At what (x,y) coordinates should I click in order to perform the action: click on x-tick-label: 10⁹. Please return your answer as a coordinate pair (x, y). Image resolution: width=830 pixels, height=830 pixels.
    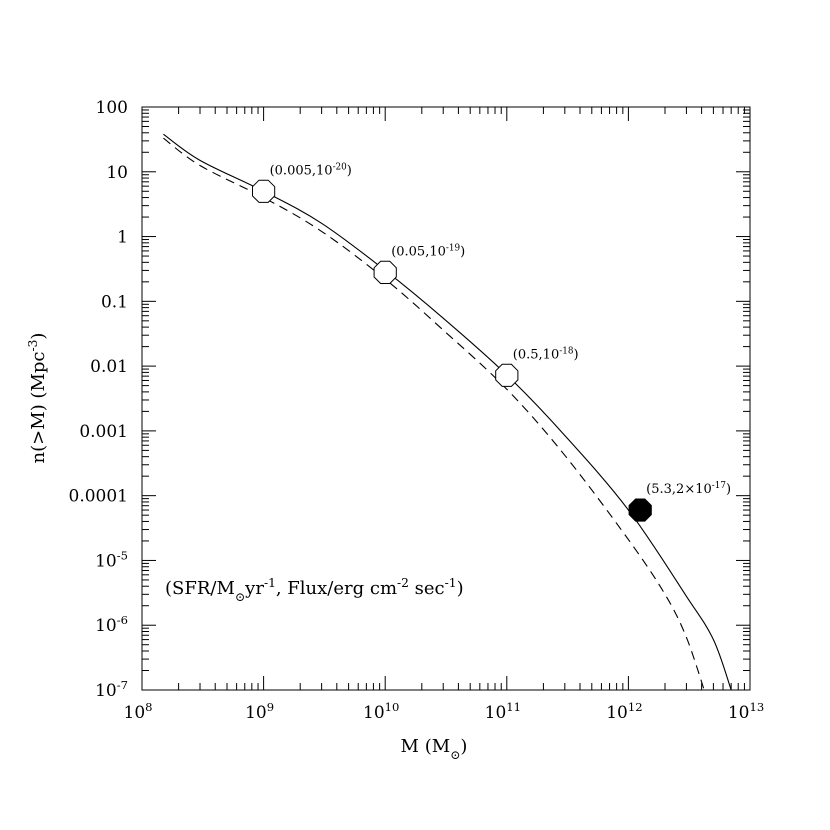
    Looking at the image, I should click on (259, 711).